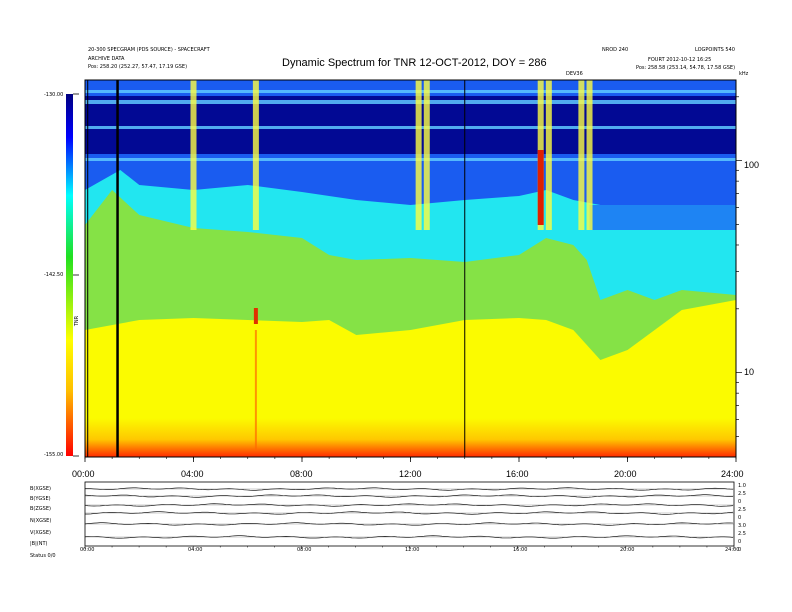  I want to click on lower-x-tick-label: 24:00, so click(732, 550).